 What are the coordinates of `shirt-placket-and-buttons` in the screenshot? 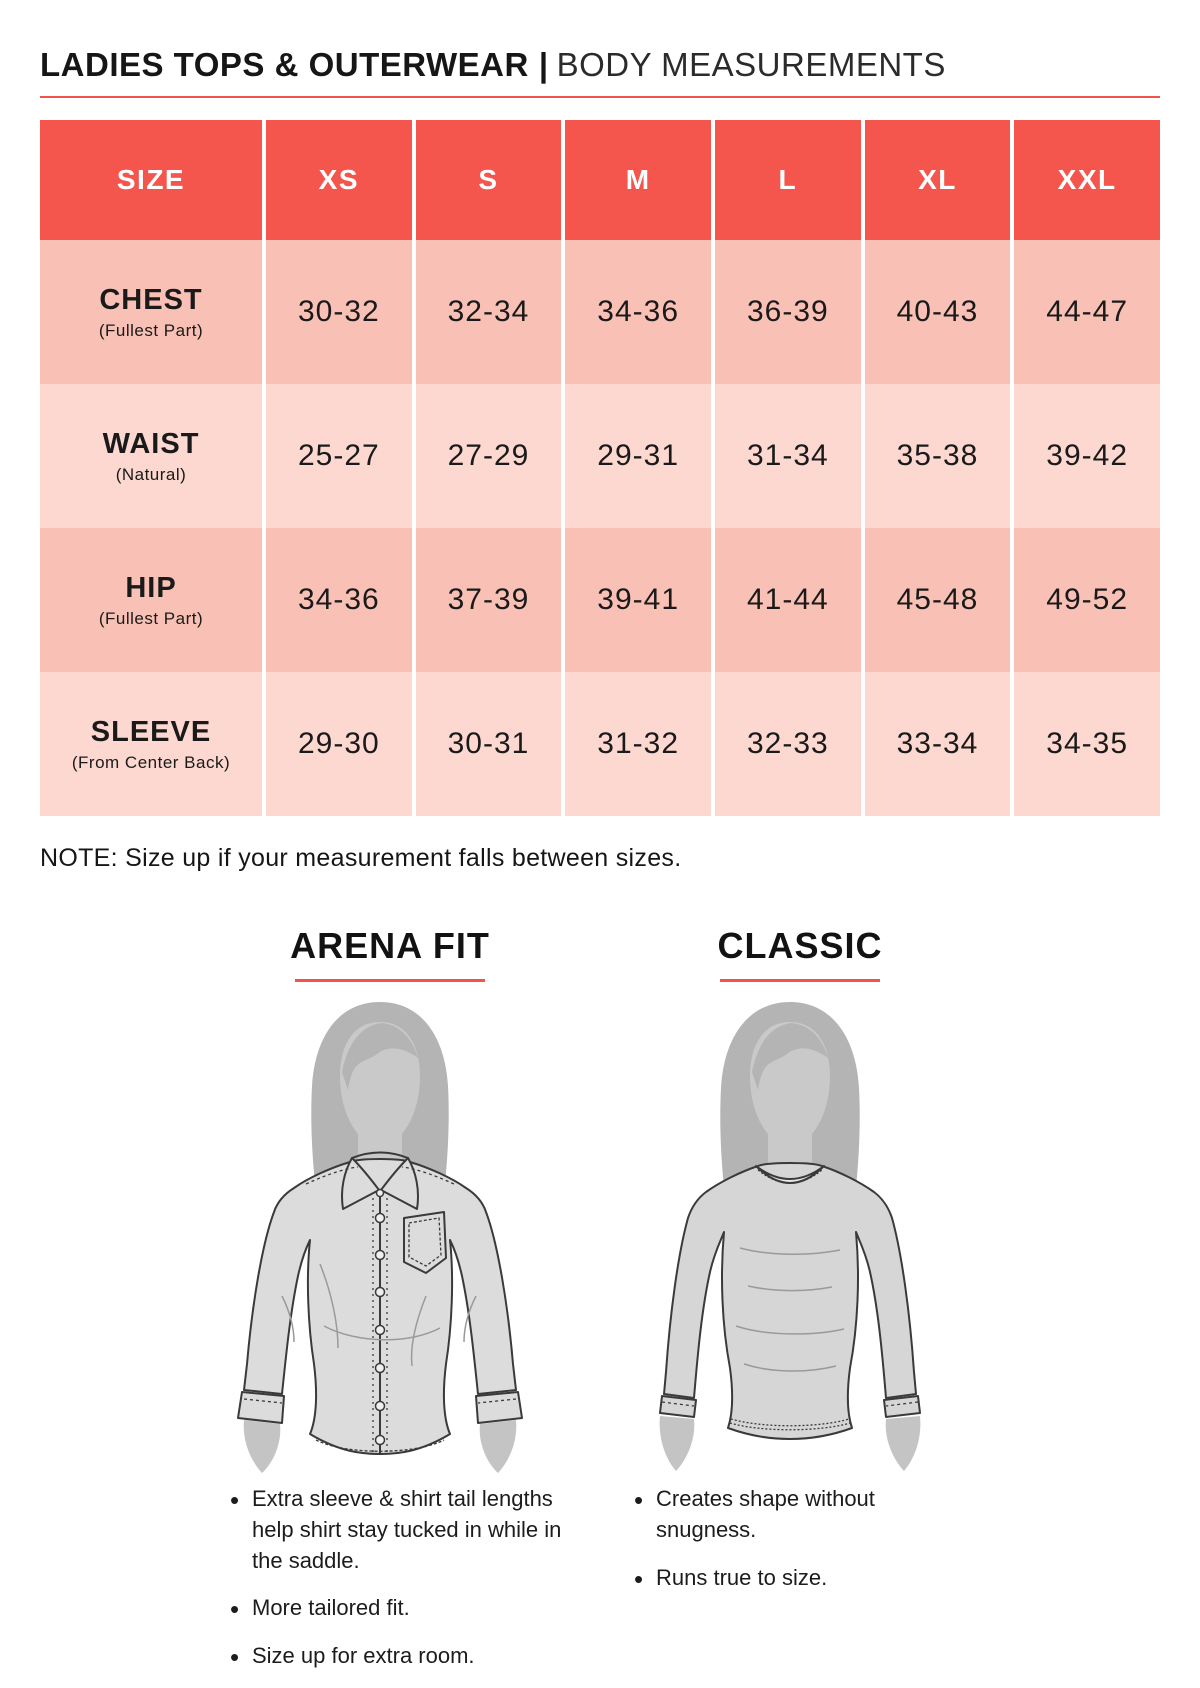 It's located at (380, 1321).